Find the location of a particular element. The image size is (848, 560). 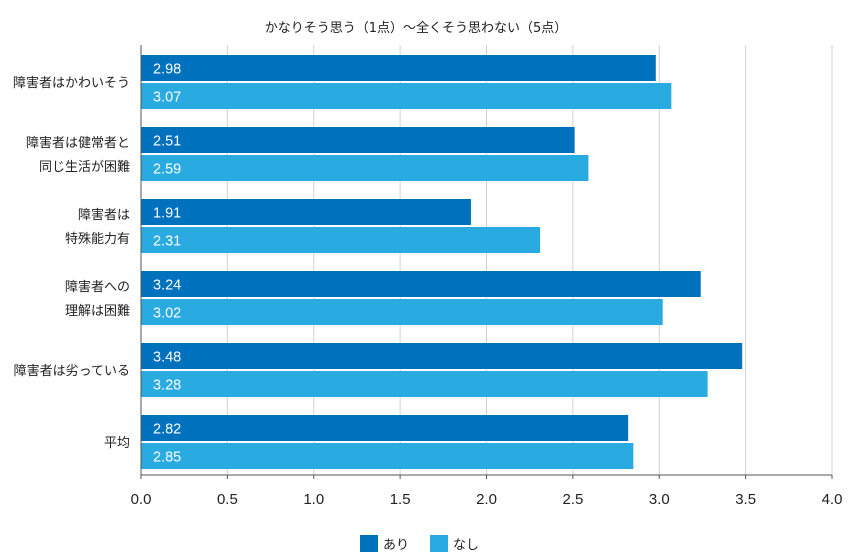

x-tick-label: 1.5 is located at coordinates (400, 499).